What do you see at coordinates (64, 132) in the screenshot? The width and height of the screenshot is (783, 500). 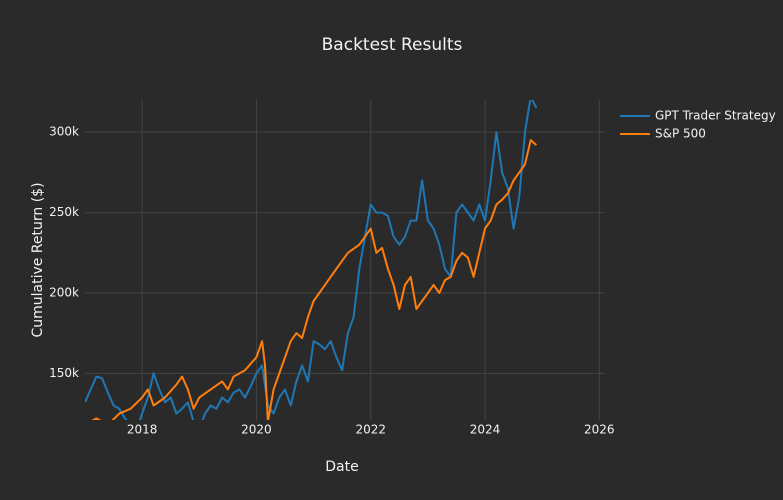 I see `y-tick-label: 300k` at bounding box center [64, 132].